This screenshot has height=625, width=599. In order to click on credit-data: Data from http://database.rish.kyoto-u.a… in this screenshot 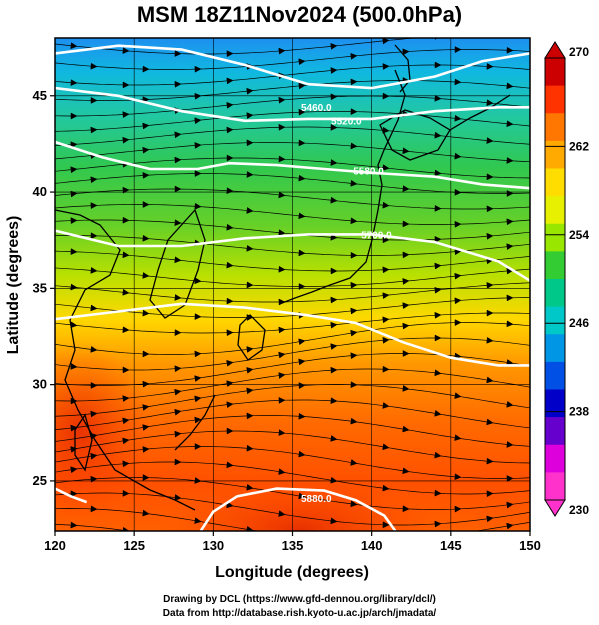, I will do `click(299, 613)`.